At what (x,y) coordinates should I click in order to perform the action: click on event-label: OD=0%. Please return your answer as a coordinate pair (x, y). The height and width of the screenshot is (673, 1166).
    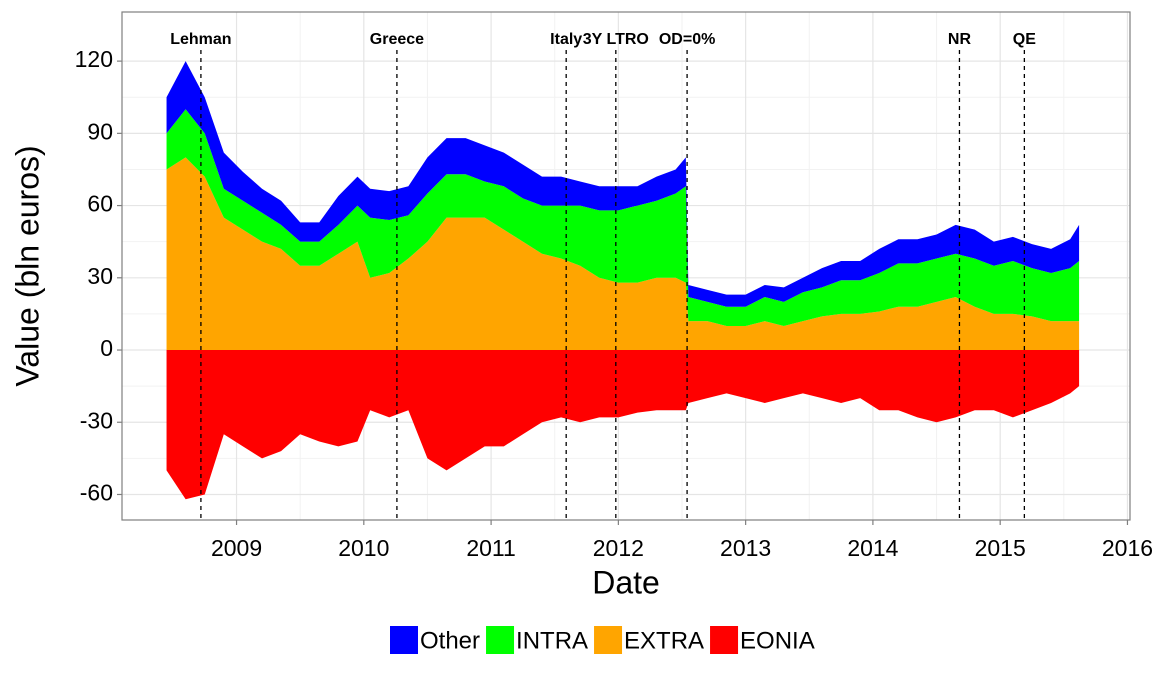
    Looking at the image, I should click on (687, 39).